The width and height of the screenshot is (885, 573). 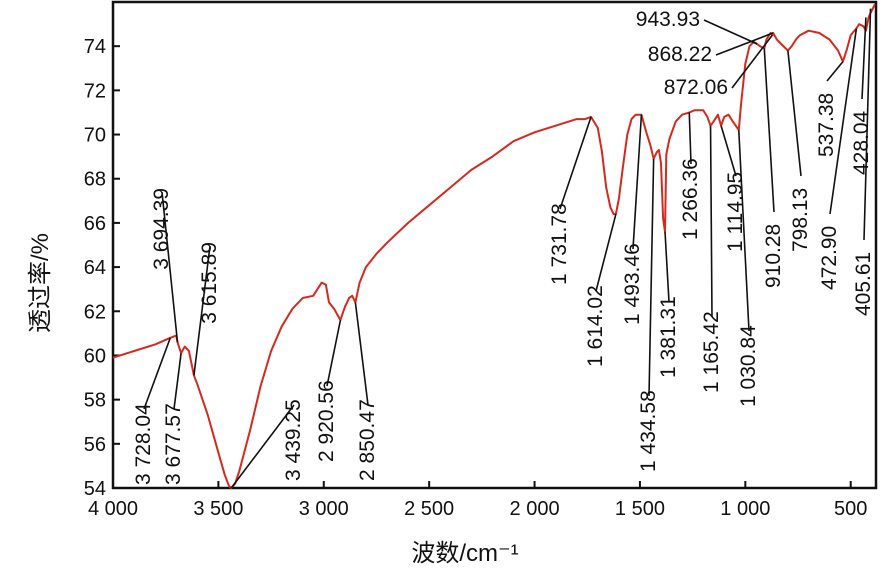 I want to click on peak-label: 3 694.39, so click(x=161, y=229).